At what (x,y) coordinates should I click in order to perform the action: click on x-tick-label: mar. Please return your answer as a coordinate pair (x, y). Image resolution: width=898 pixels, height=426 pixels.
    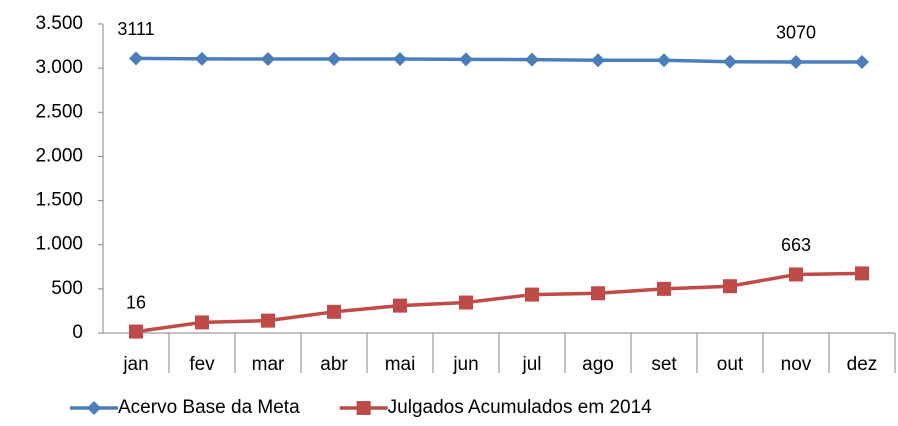
    Looking at the image, I should click on (268, 364).